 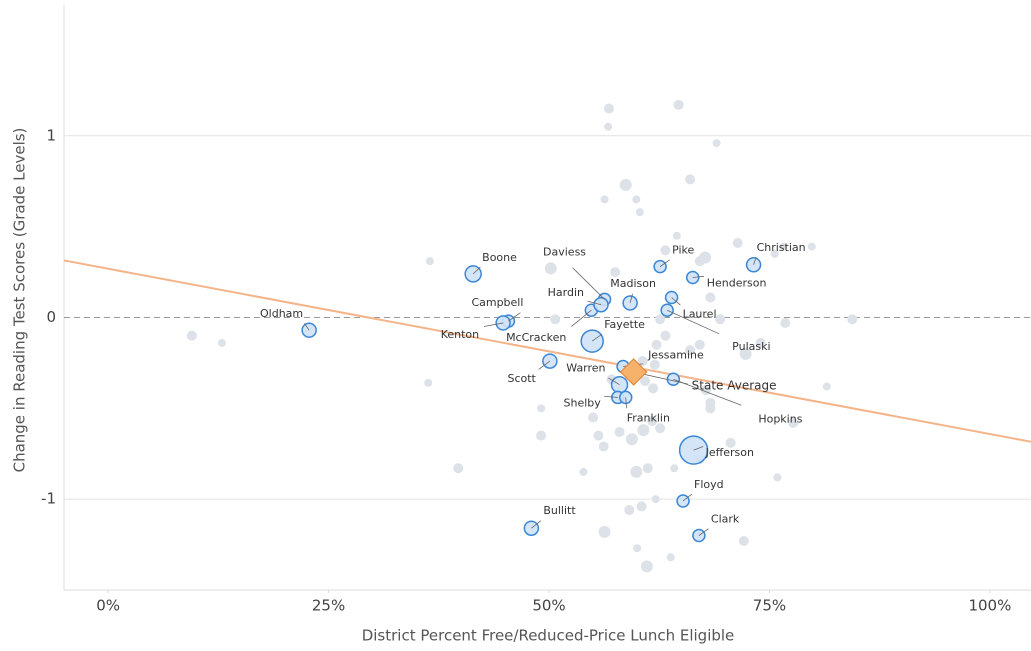 What do you see at coordinates (648, 417) in the screenshot?
I see `point-label: Franklin` at bounding box center [648, 417].